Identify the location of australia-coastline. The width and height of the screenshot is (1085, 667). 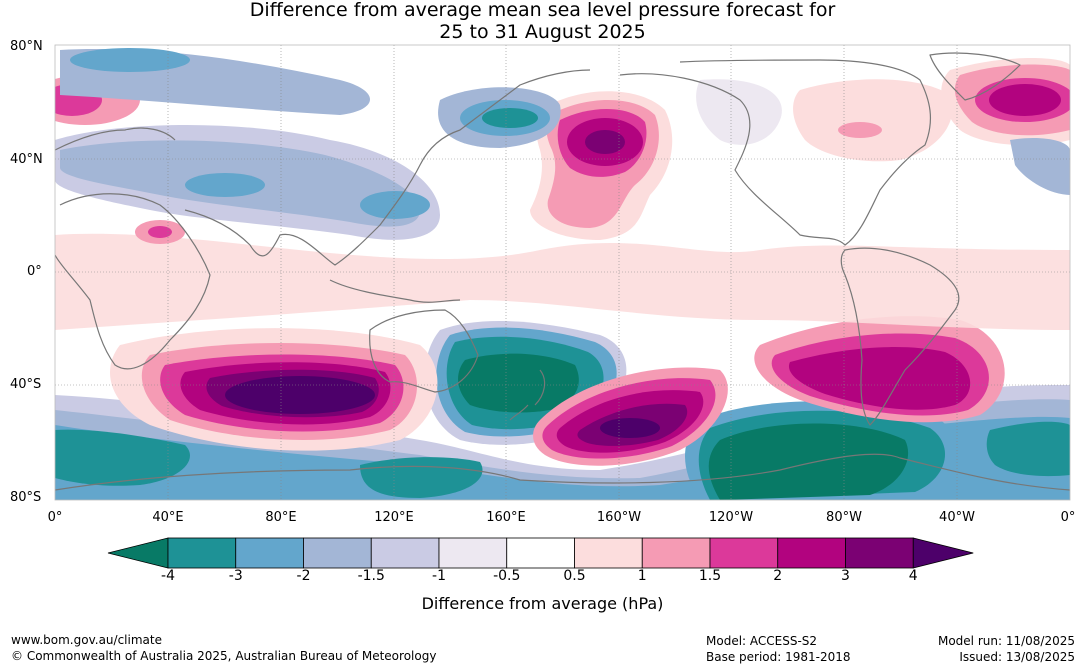
(424, 351).